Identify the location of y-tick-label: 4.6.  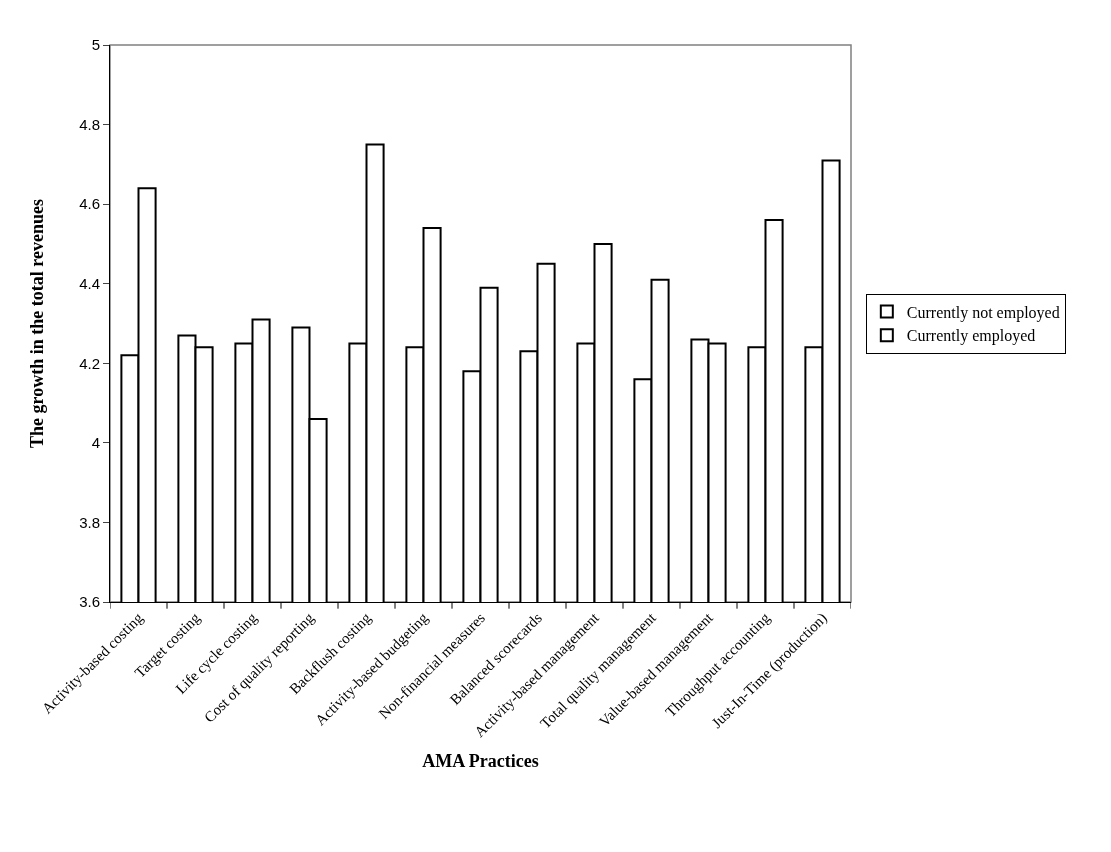
(89, 204).